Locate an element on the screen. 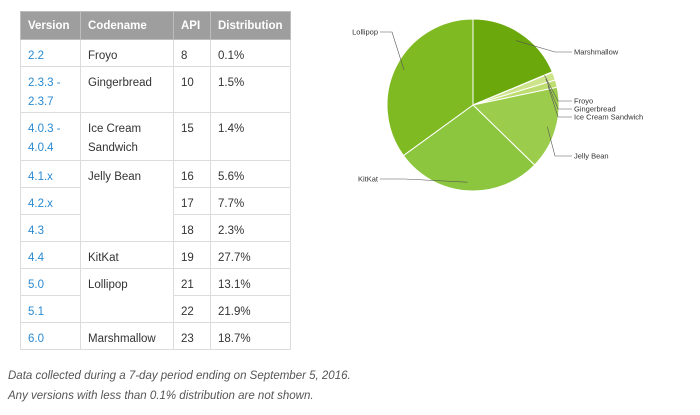 Image resolution: width=700 pixels, height=415 pixels. leader-line-gingerbread is located at coordinates (558, 94).